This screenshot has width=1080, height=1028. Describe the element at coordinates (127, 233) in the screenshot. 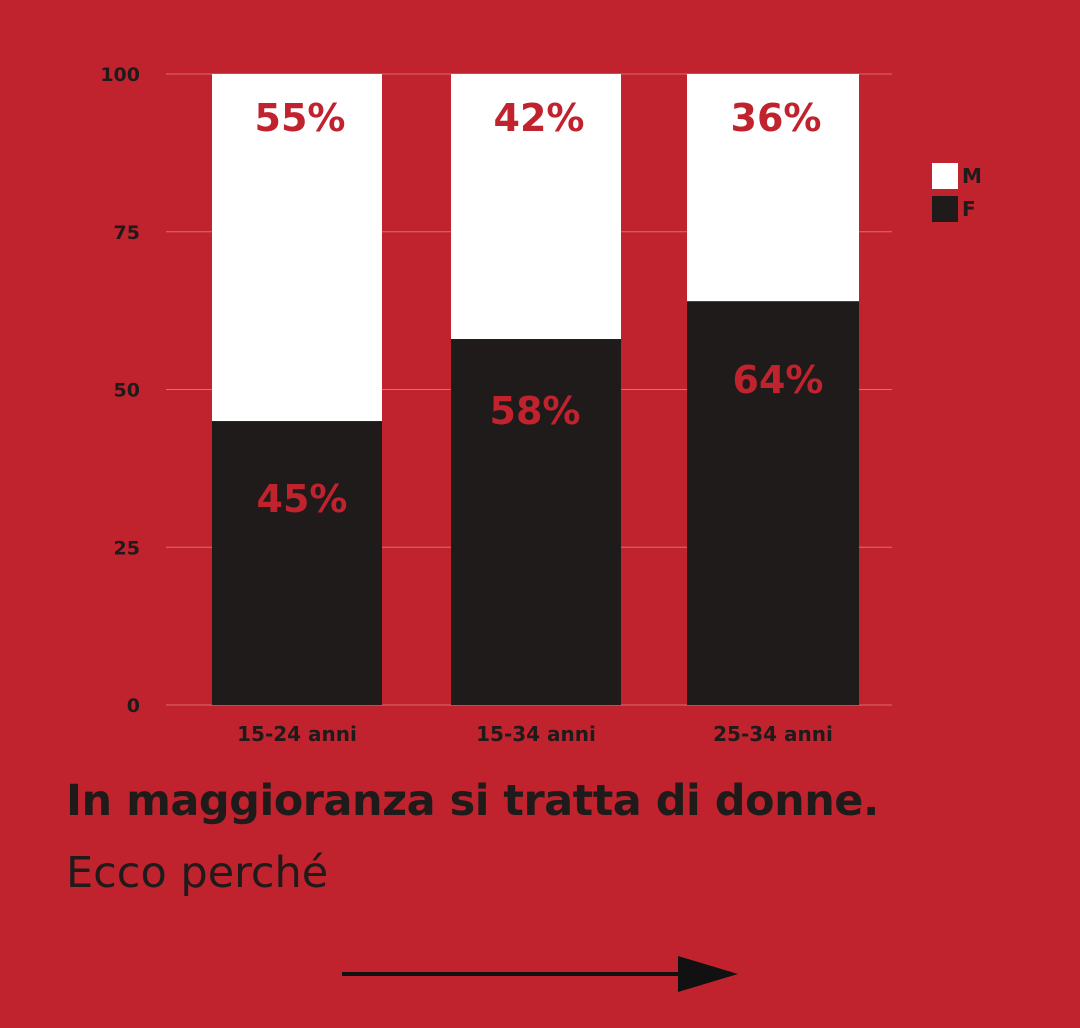

I see `y-tick-label: 75` at that location.